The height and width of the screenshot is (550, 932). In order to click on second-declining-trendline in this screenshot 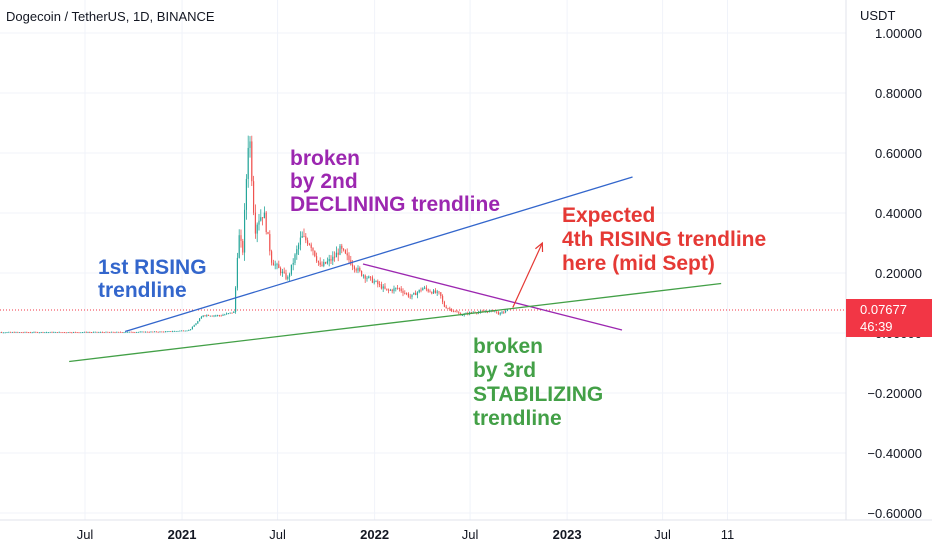, I will do `click(492, 297)`.